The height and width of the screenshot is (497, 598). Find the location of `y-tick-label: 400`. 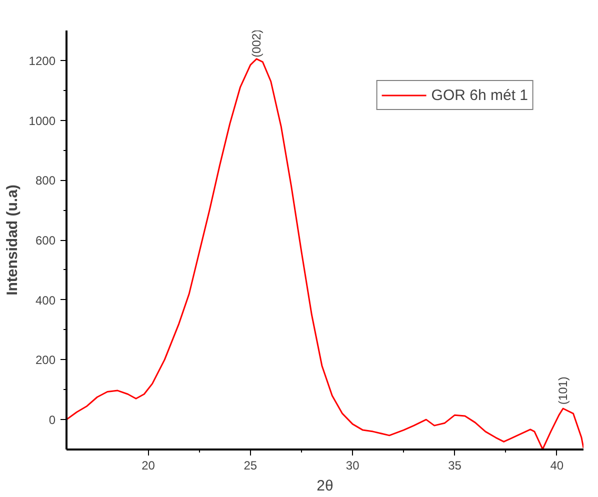

y-tick-label: 400 is located at coordinates (45, 300).